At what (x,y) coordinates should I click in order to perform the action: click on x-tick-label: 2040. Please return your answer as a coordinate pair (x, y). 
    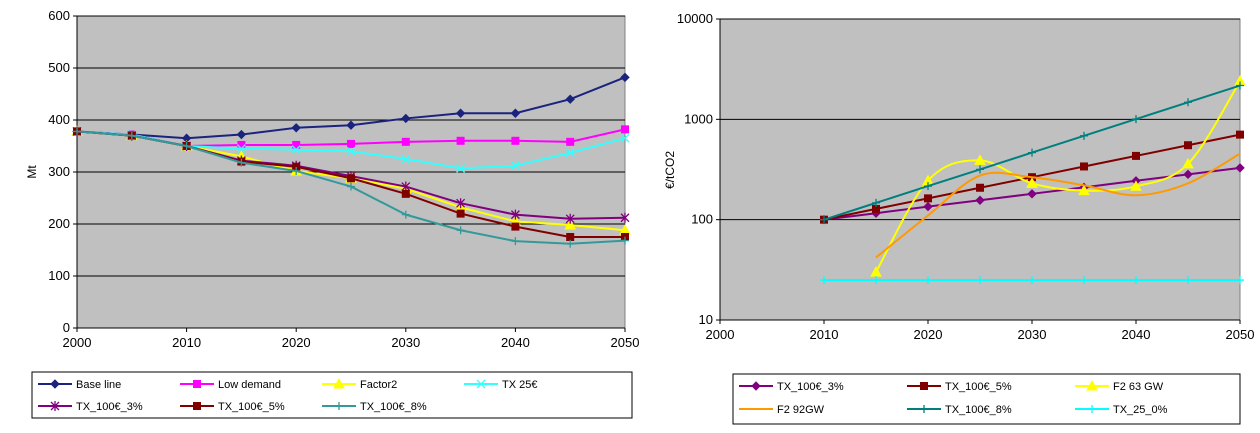
    Looking at the image, I should click on (515, 342).